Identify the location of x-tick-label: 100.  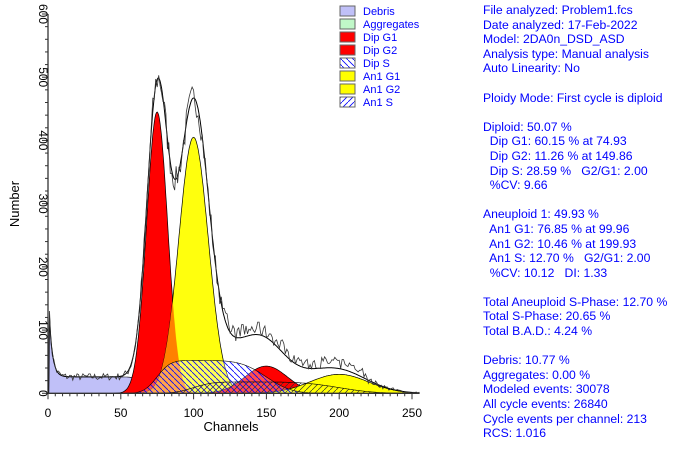
(194, 413).